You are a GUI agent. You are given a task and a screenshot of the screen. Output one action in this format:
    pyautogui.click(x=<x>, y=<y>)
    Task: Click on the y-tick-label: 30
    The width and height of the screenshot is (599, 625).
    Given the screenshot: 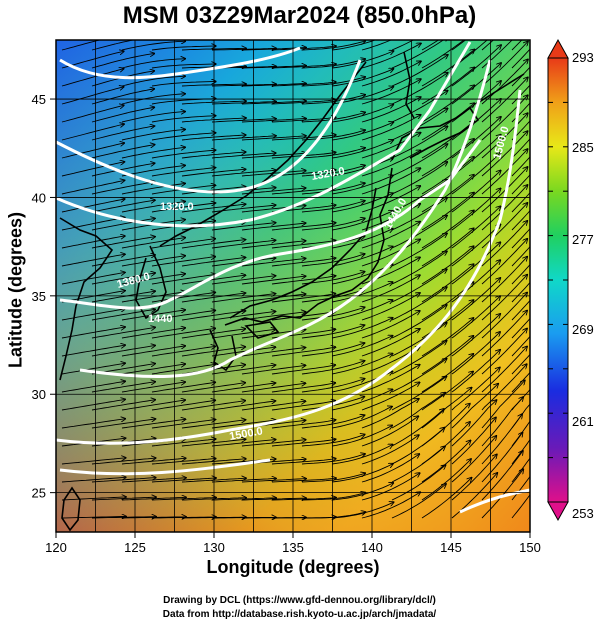 What is the action you would take?
    pyautogui.click(x=39, y=394)
    